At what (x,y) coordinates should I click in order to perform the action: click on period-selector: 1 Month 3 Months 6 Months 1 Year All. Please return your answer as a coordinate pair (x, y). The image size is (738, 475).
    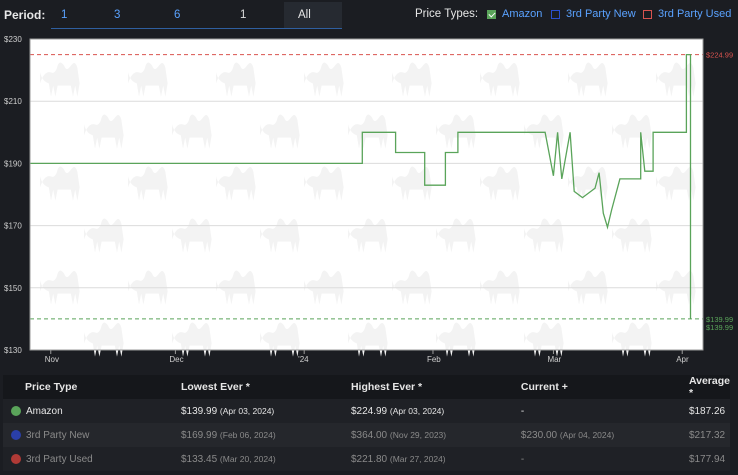
    Looking at the image, I should click on (196, 24).